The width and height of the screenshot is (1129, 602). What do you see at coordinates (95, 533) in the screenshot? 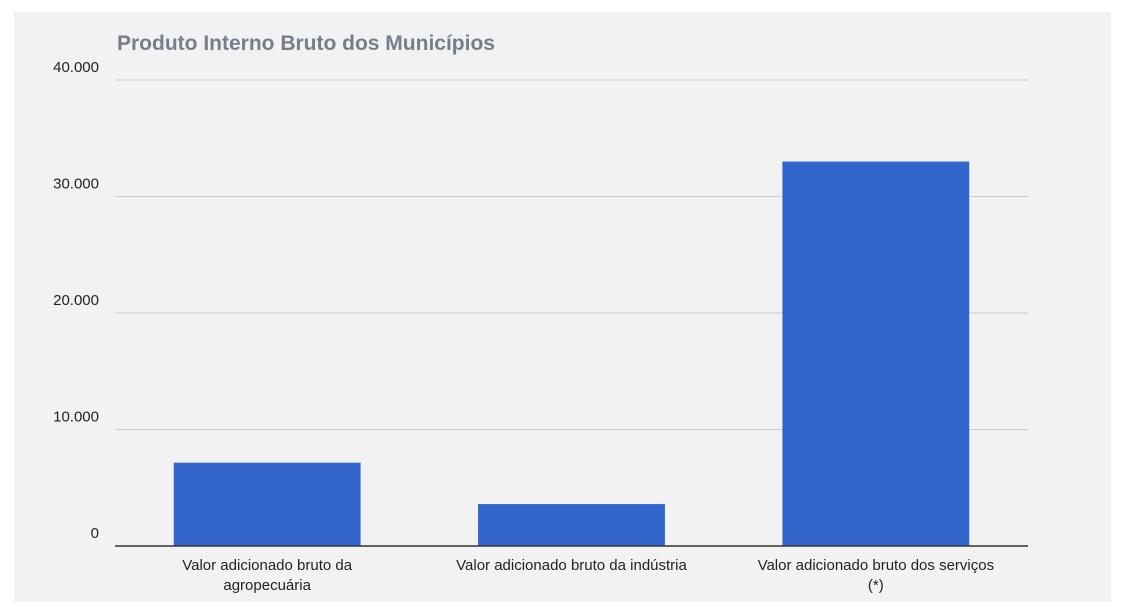
I see `y-tick-label: 0` at bounding box center [95, 533].